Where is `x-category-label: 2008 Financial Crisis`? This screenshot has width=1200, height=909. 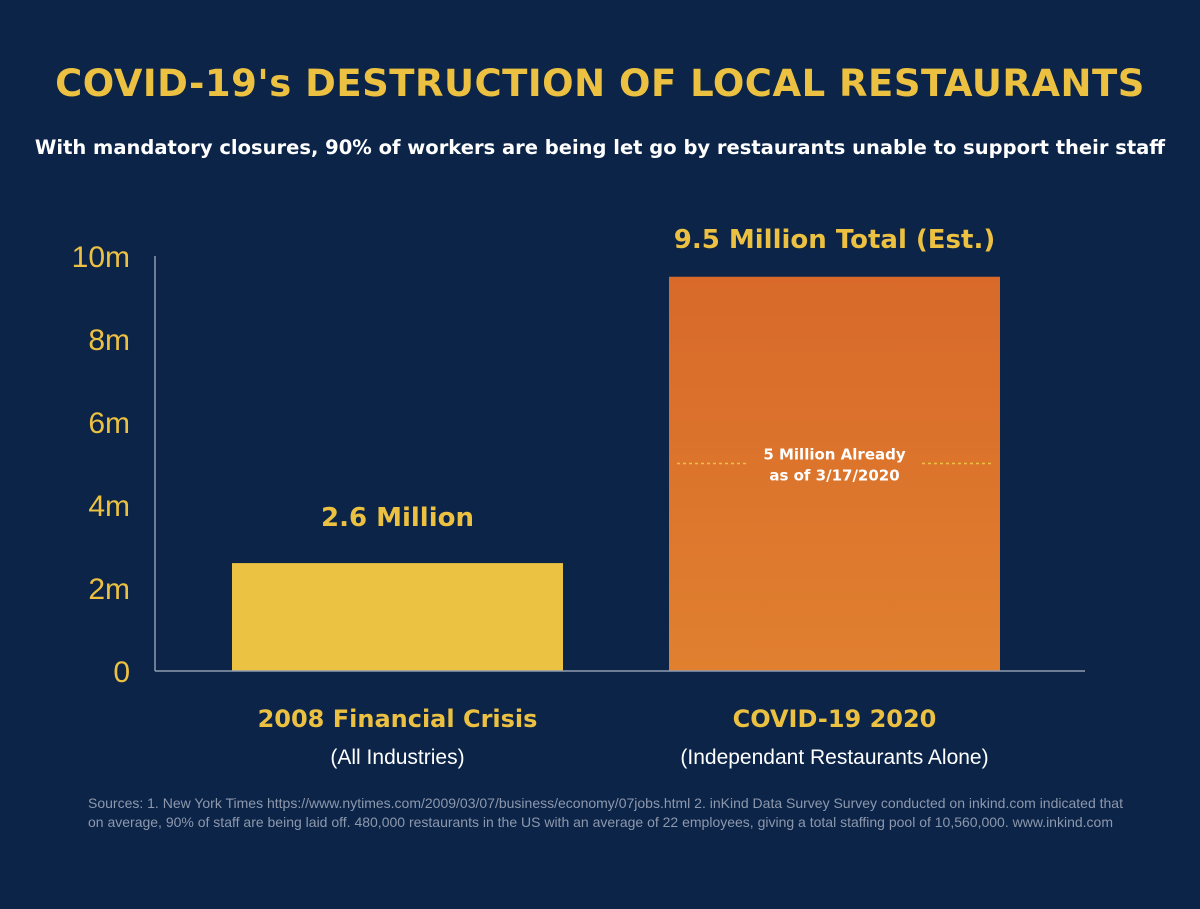 x-category-label: 2008 Financial Crisis is located at coordinates (398, 719).